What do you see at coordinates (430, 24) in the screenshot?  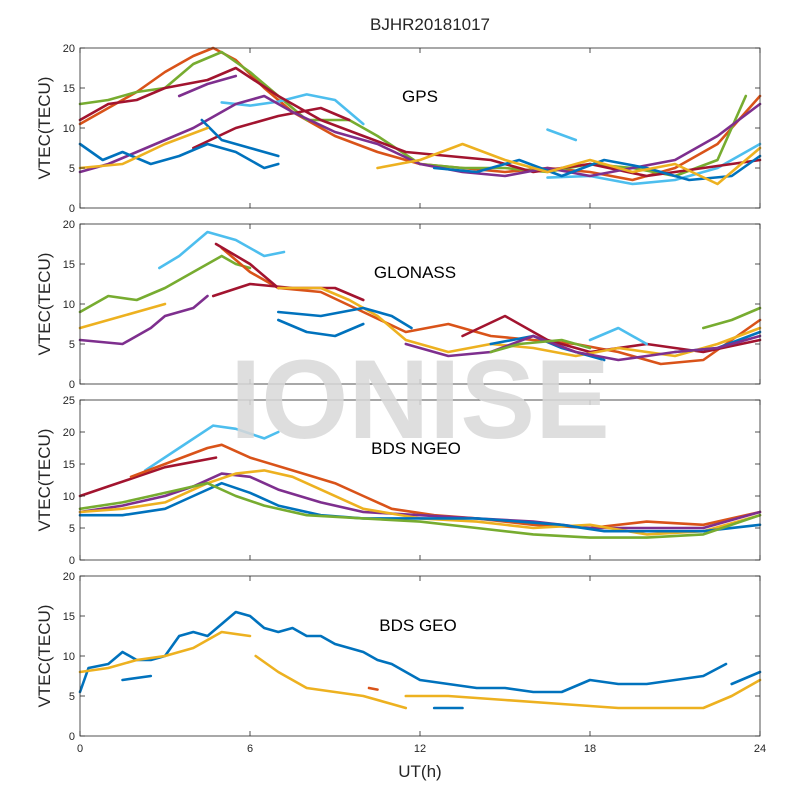 I see `chart-title: BJHR20181017` at bounding box center [430, 24].